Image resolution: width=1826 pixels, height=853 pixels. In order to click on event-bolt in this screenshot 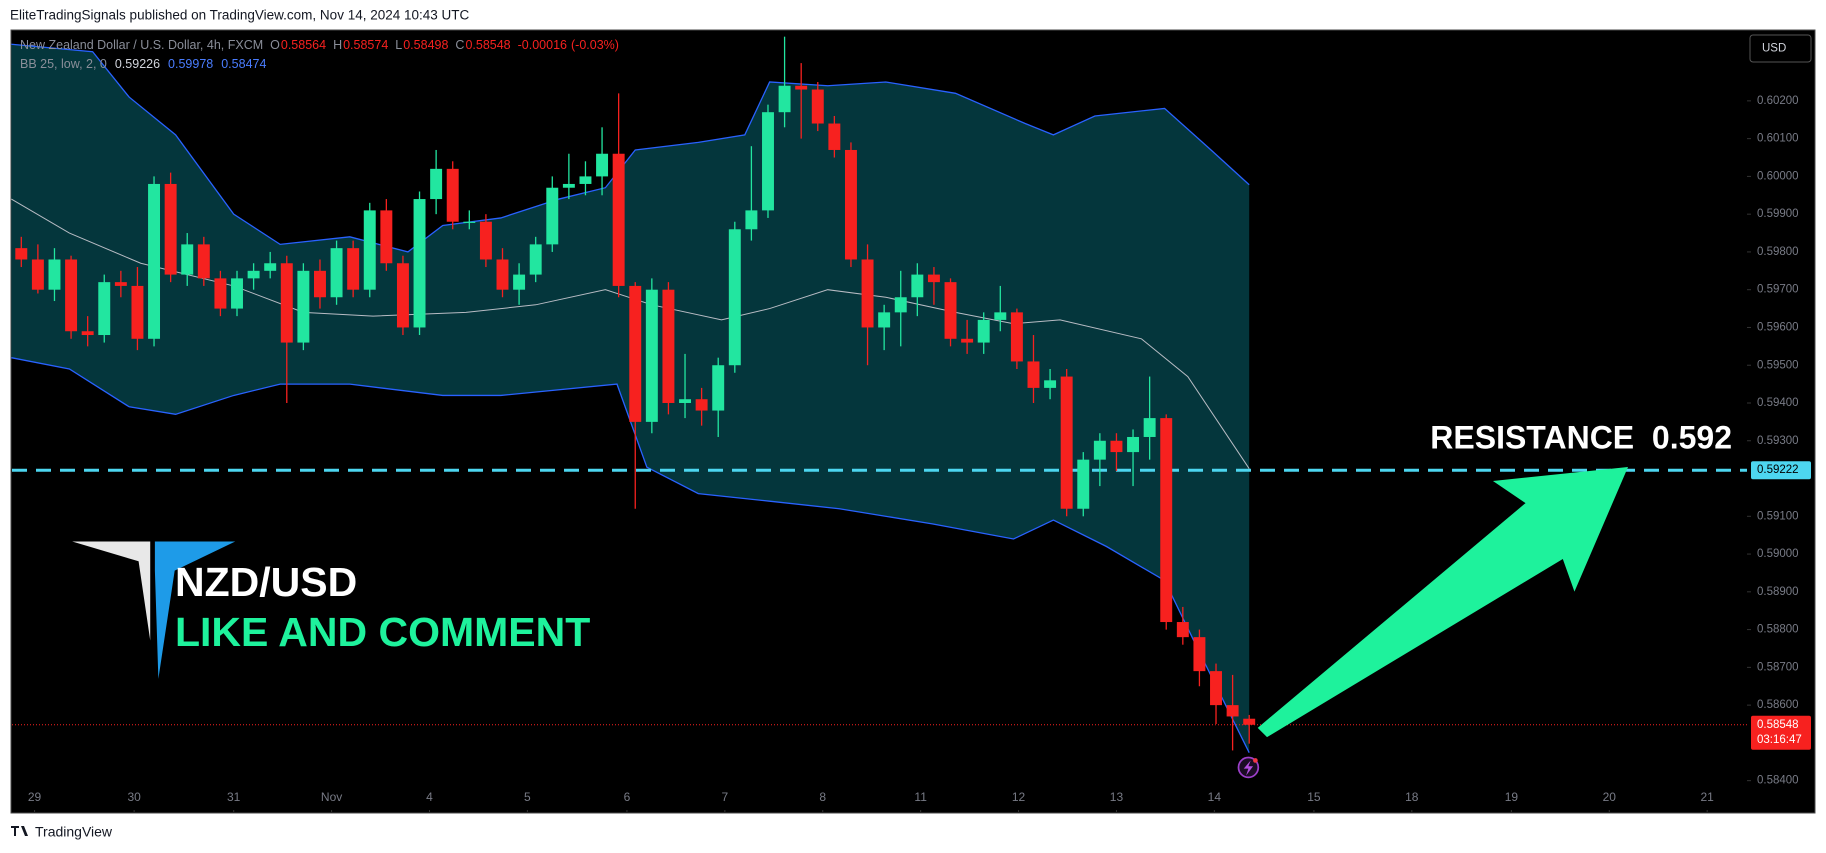, I will do `click(1248, 768)`.